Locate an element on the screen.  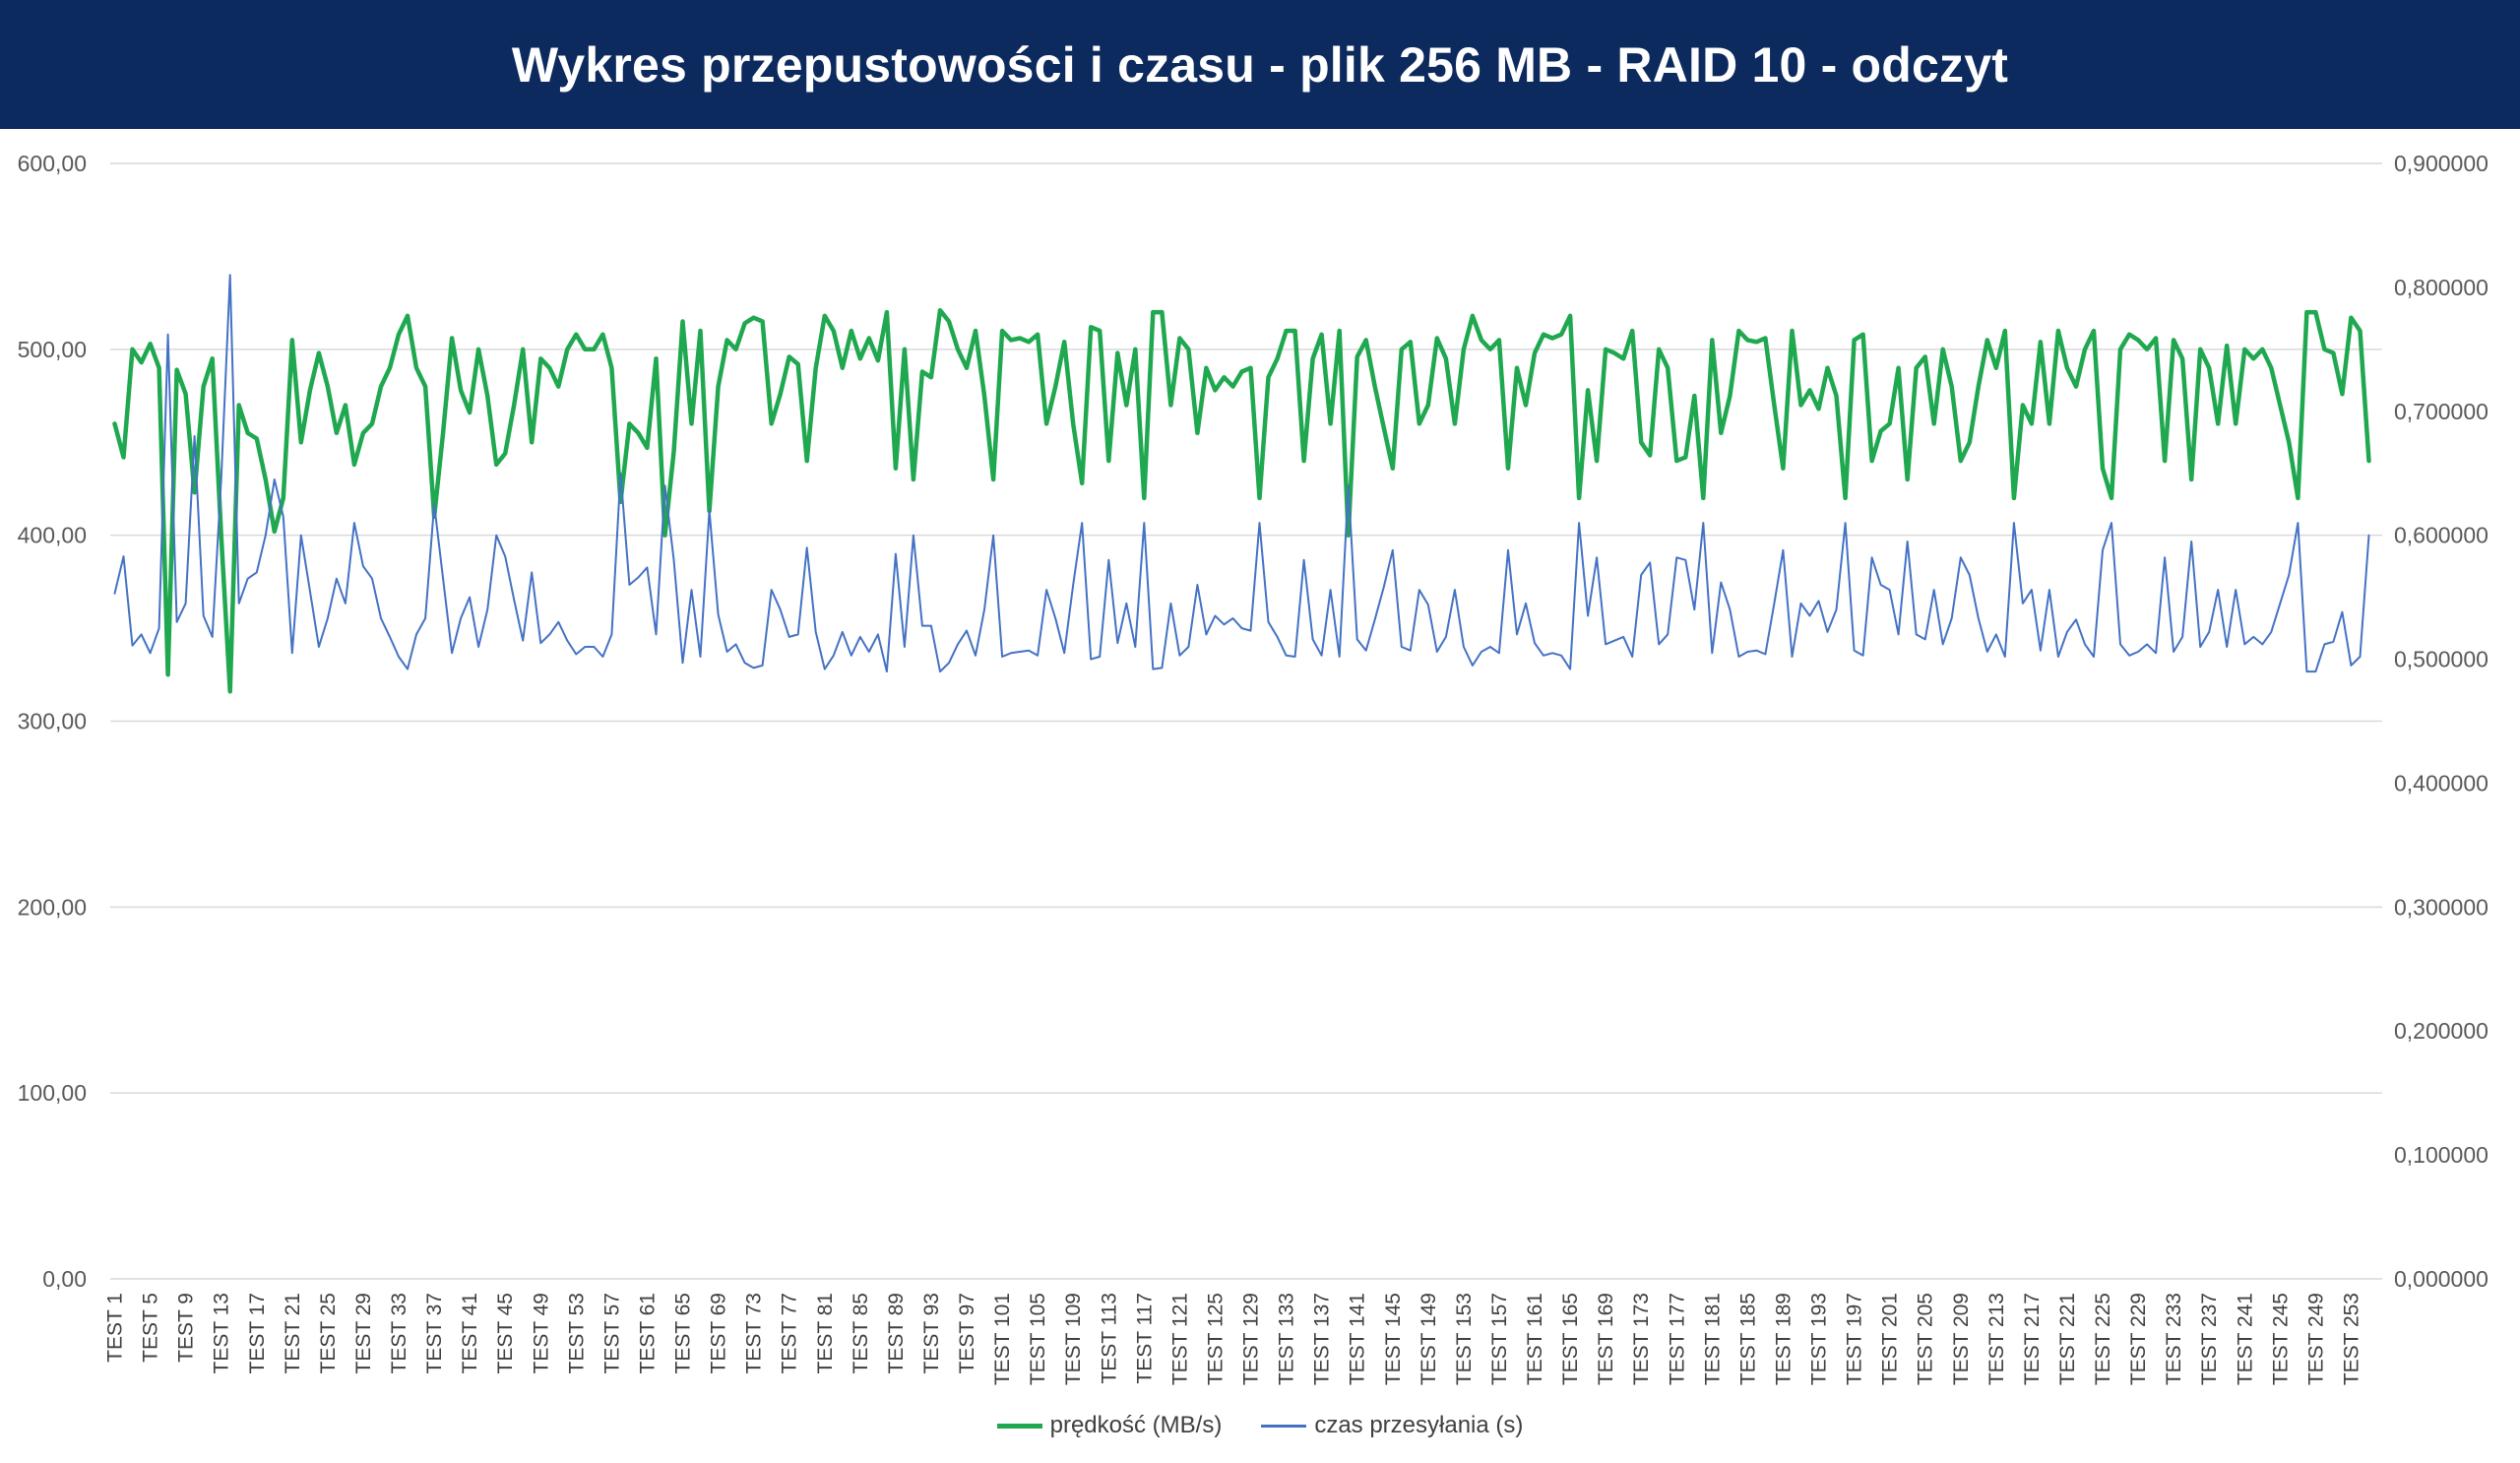
x-tick-label: TEST 61 is located at coordinates (647, 1333).